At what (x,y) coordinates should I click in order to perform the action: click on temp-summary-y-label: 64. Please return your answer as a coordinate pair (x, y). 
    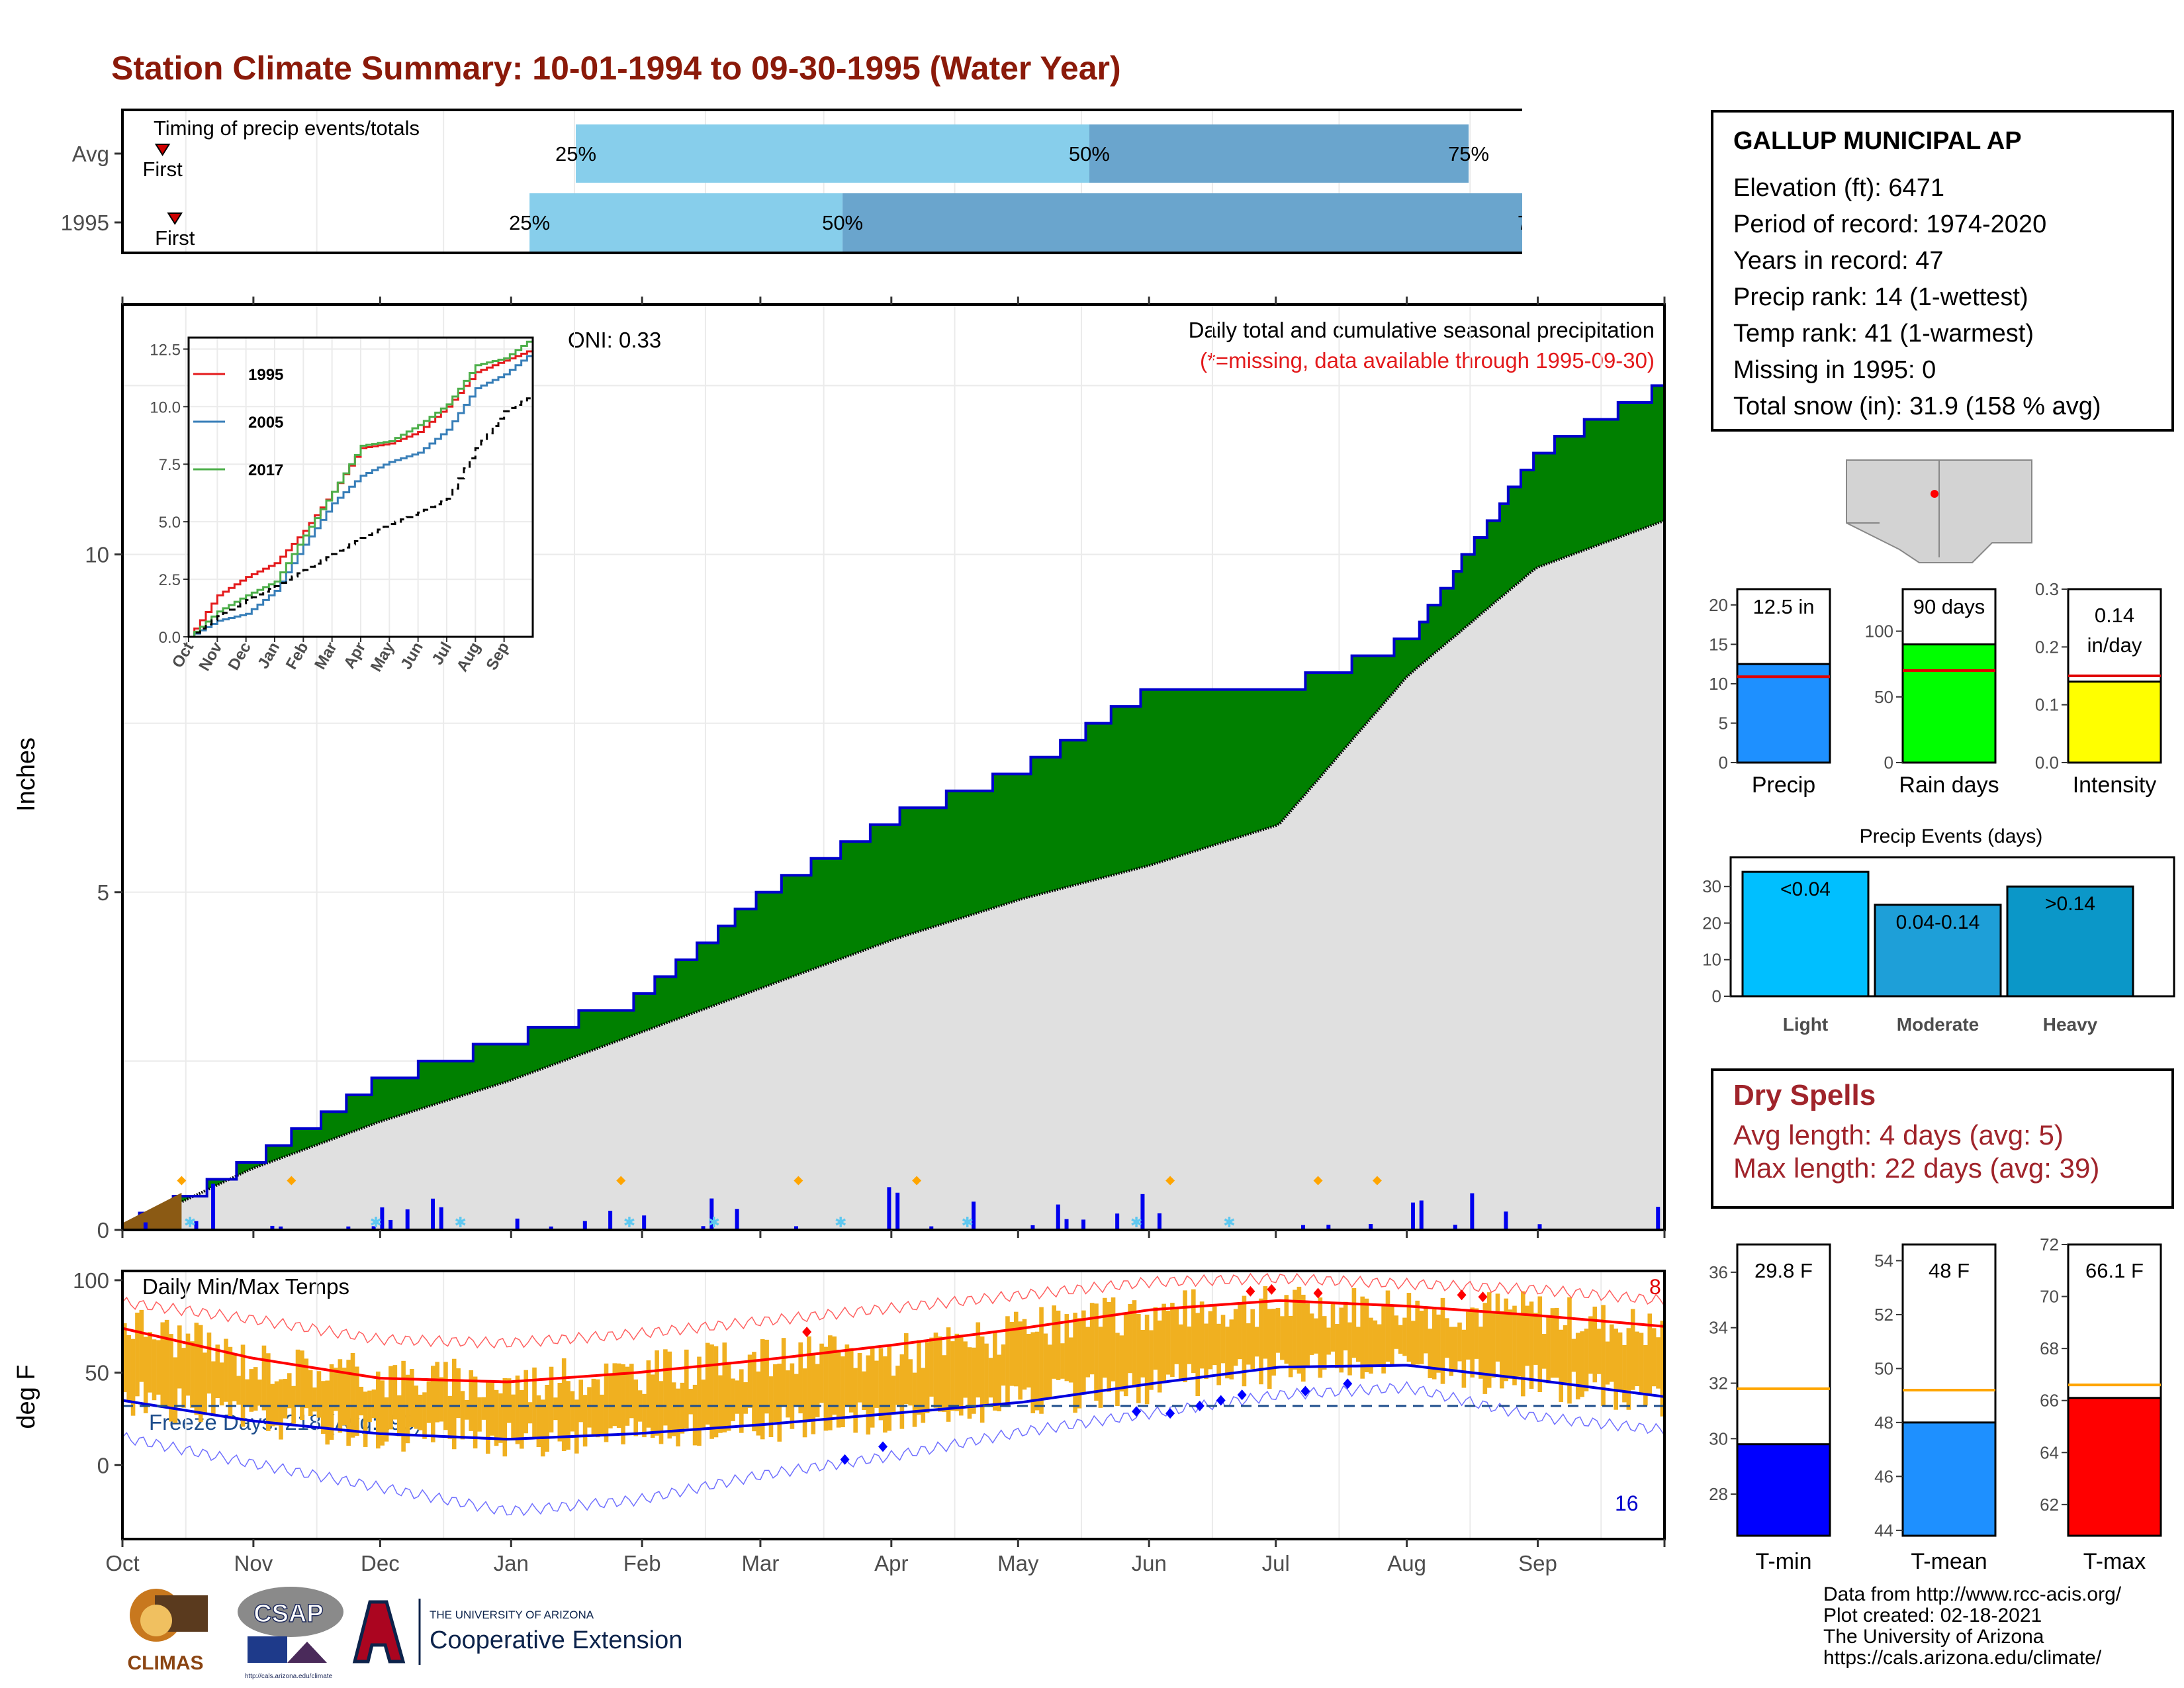
    Looking at the image, I should click on (2049, 1452).